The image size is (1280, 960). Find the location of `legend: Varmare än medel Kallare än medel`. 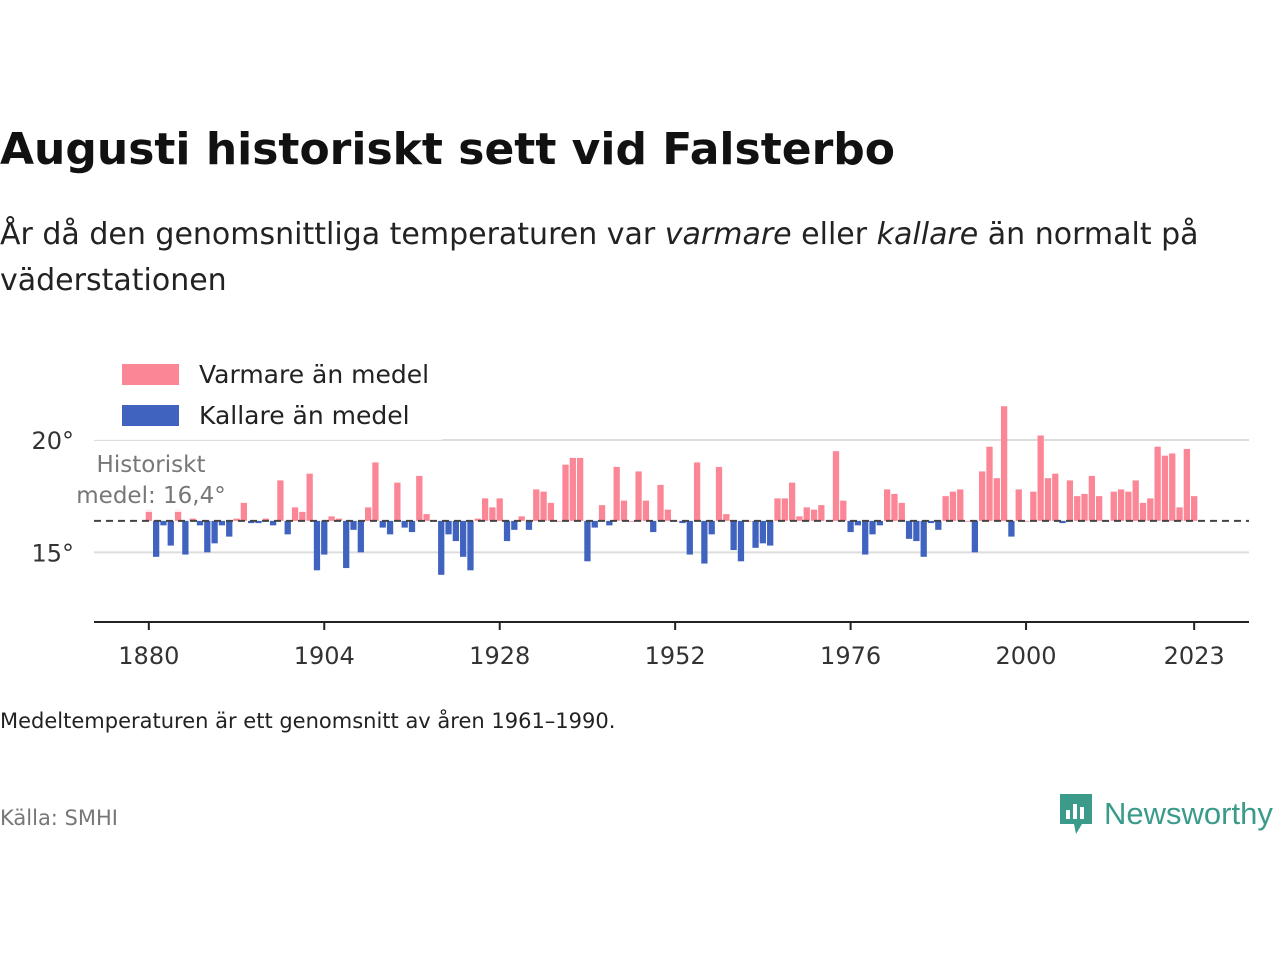

legend: Varmare än medel Kallare än medel is located at coordinates (267, 394).